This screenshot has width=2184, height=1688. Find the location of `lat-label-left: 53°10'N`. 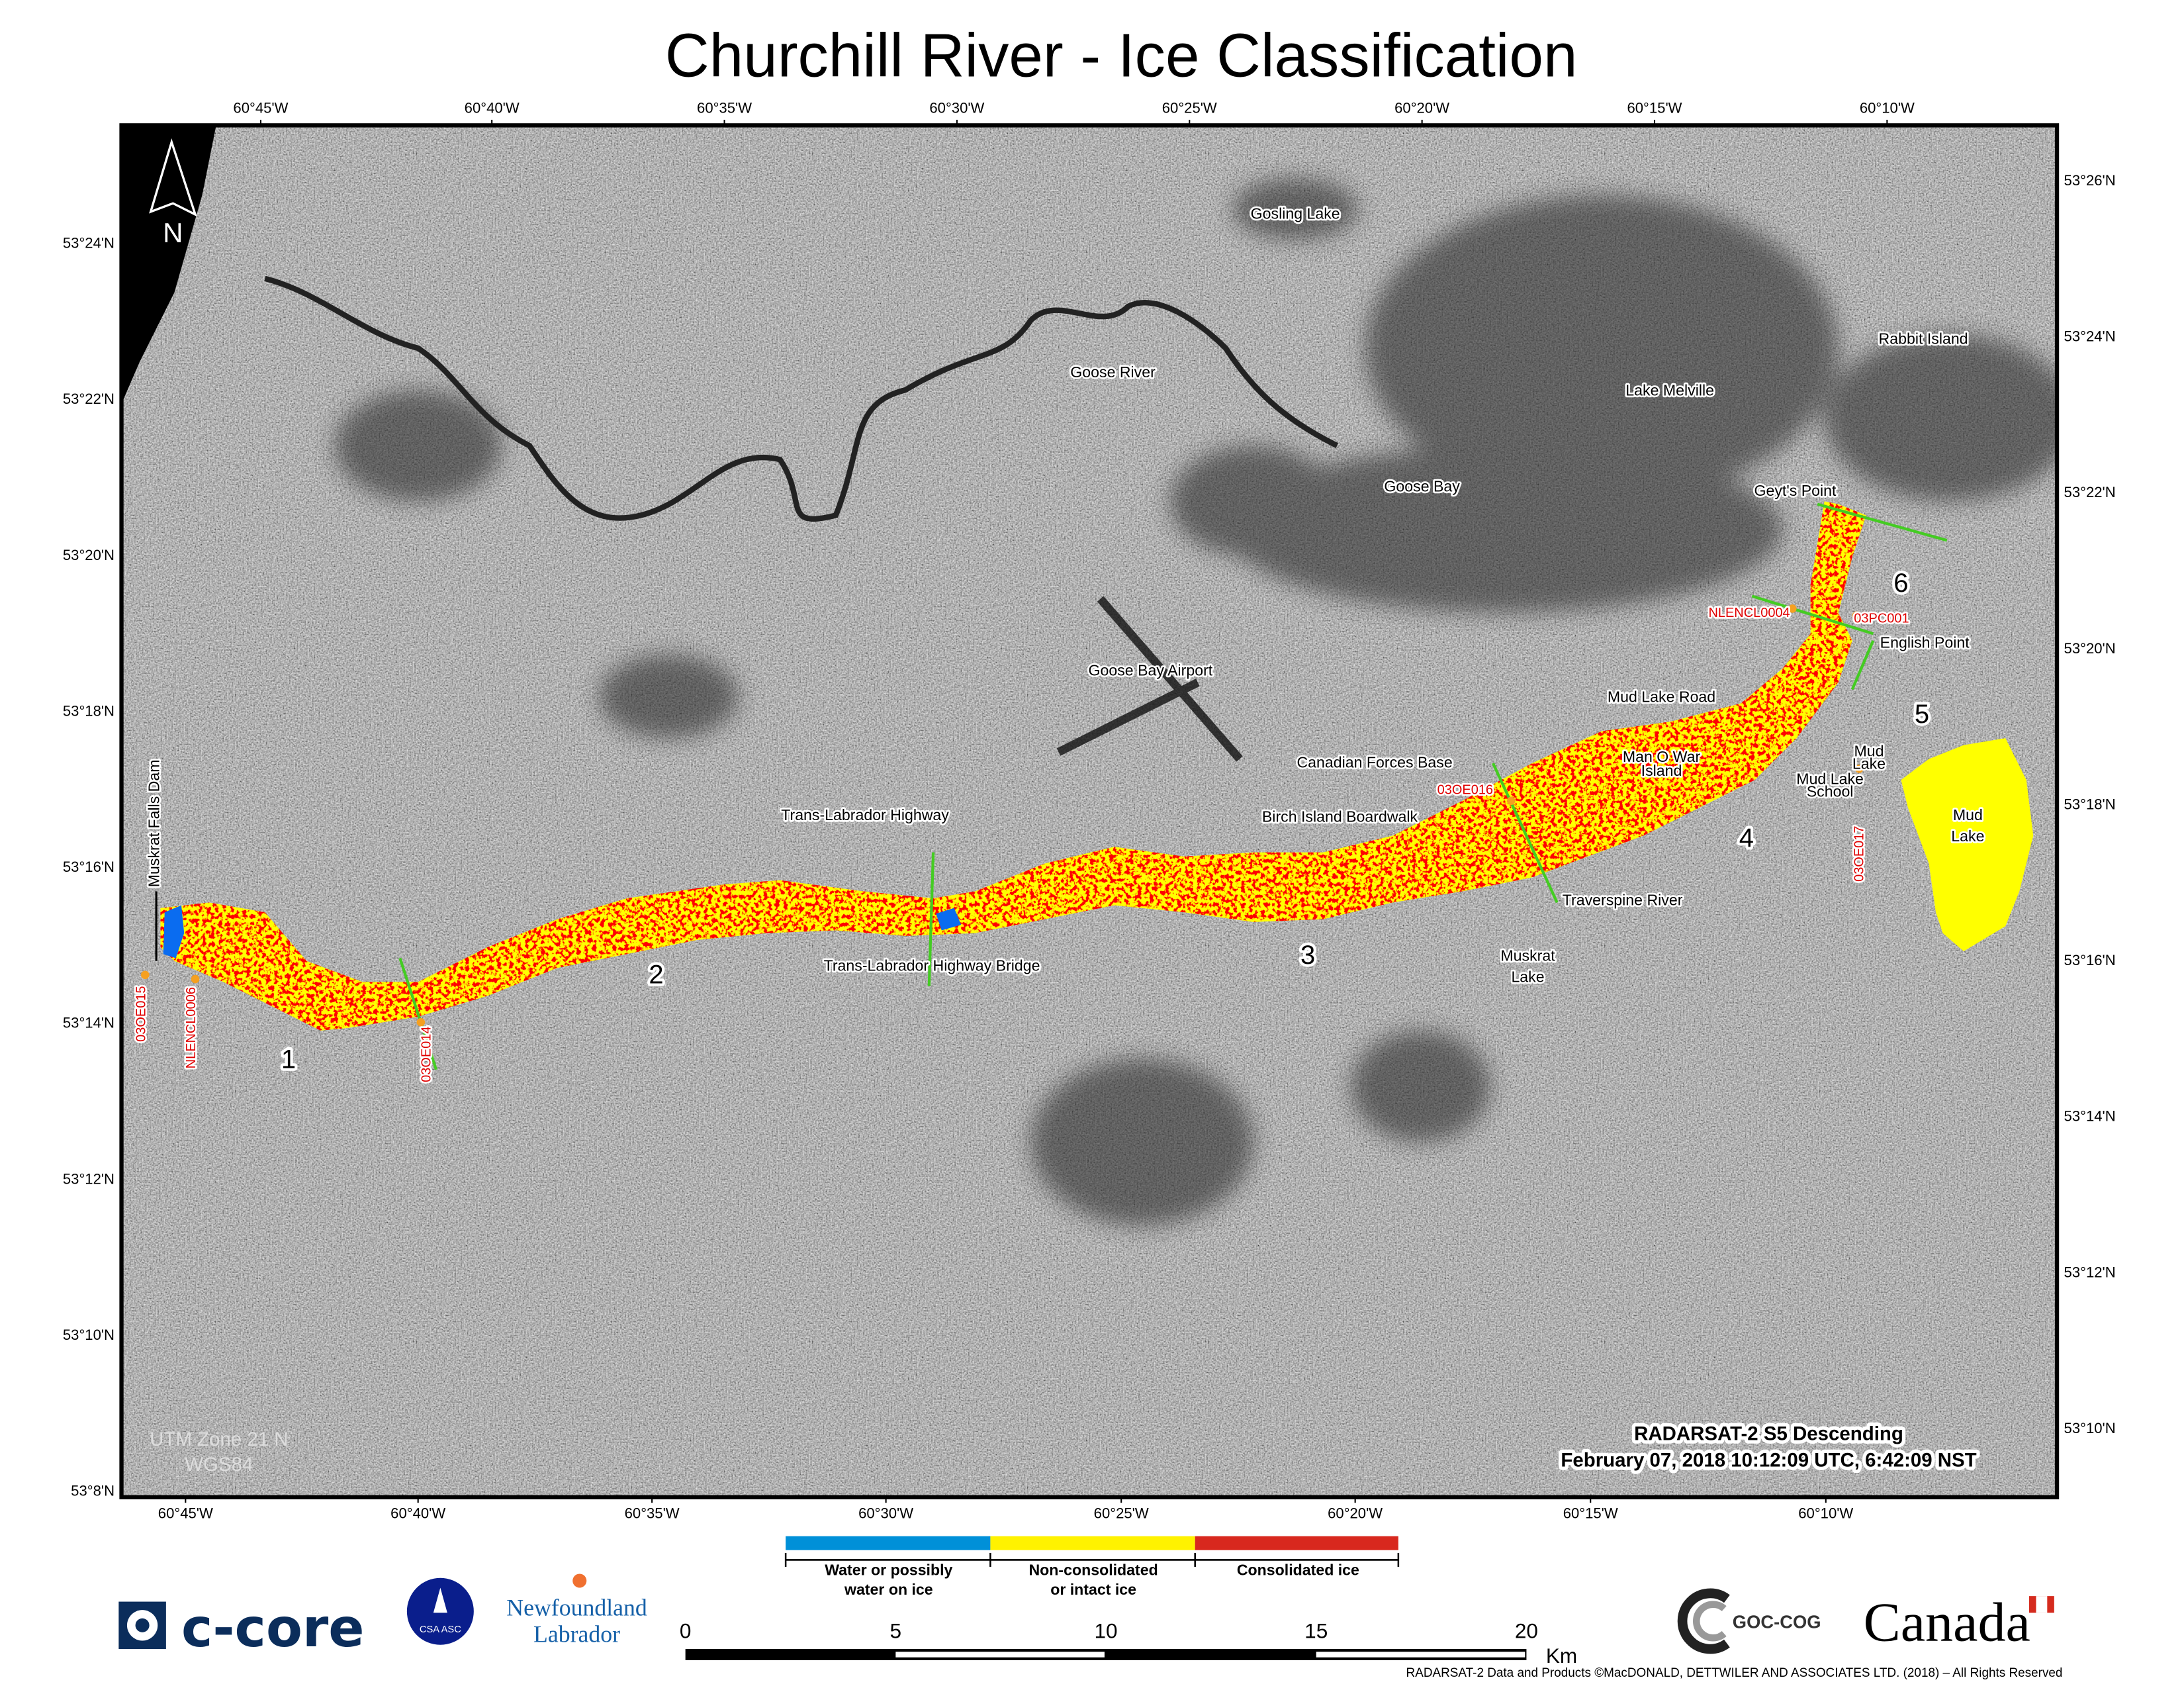

lat-label-left: 53°10'N is located at coordinates (88, 1335).